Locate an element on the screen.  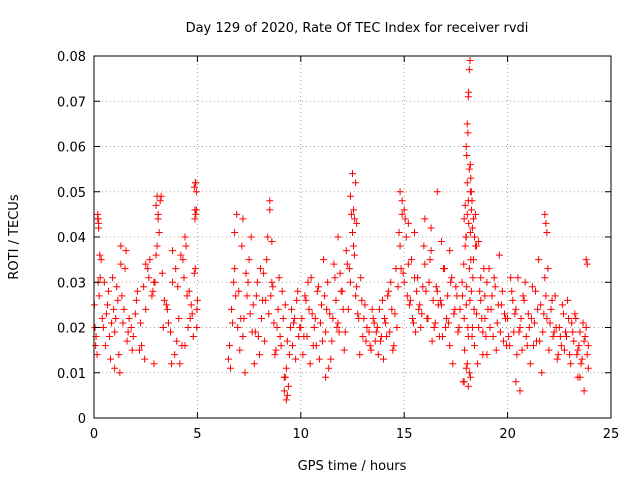
x-tick-labels: 0 5 10 15 20 25 is located at coordinates (354, 434).